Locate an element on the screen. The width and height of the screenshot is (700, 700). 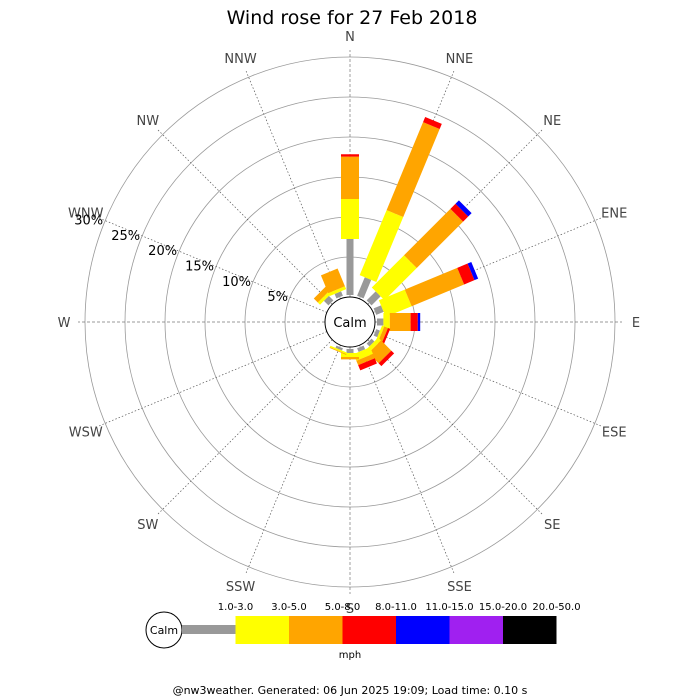
compass-label-ene: ENE is located at coordinates (614, 214).